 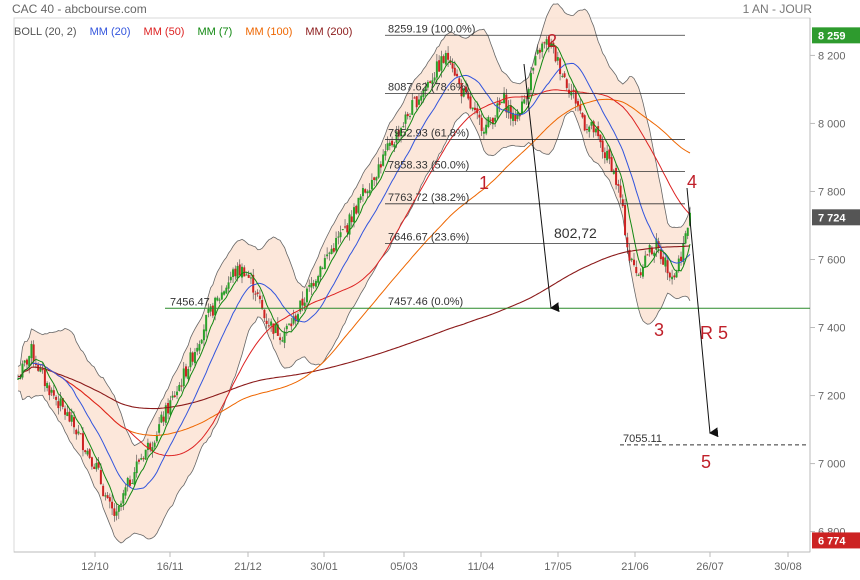 What do you see at coordinates (324, 567) in the screenshot?
I see `x-tick-label: 30/01` at bounding box center [324, 567].